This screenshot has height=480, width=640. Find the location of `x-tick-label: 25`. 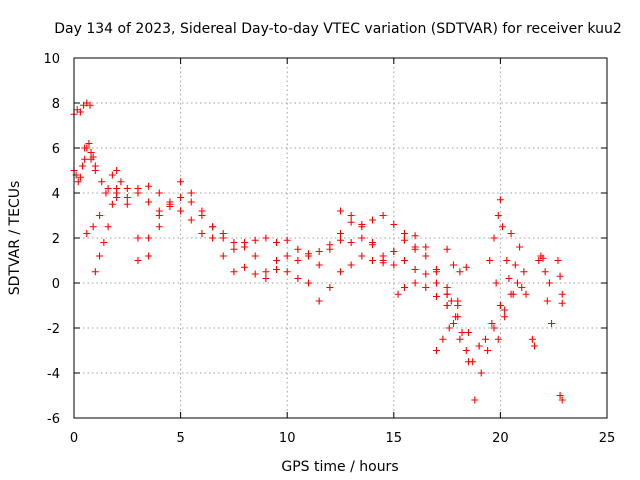

x-tick-label: 25 is located at coordinates (607, 438).